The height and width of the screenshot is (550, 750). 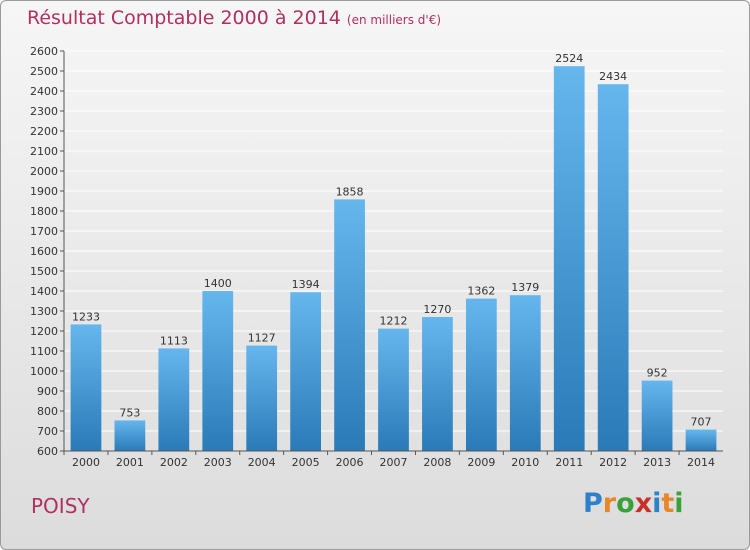 I want to click on bar-2013, so click(x=657, y=415).